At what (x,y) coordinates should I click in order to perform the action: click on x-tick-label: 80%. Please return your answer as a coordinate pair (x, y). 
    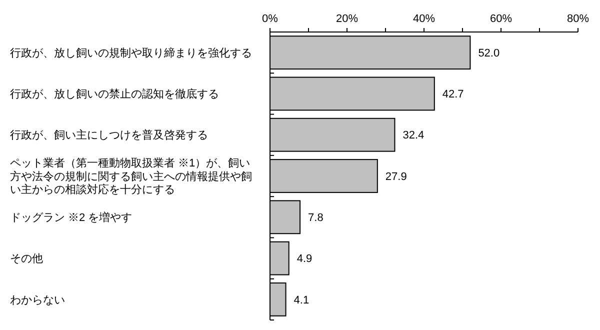
    Looking at the image, I should click on (578, 19).